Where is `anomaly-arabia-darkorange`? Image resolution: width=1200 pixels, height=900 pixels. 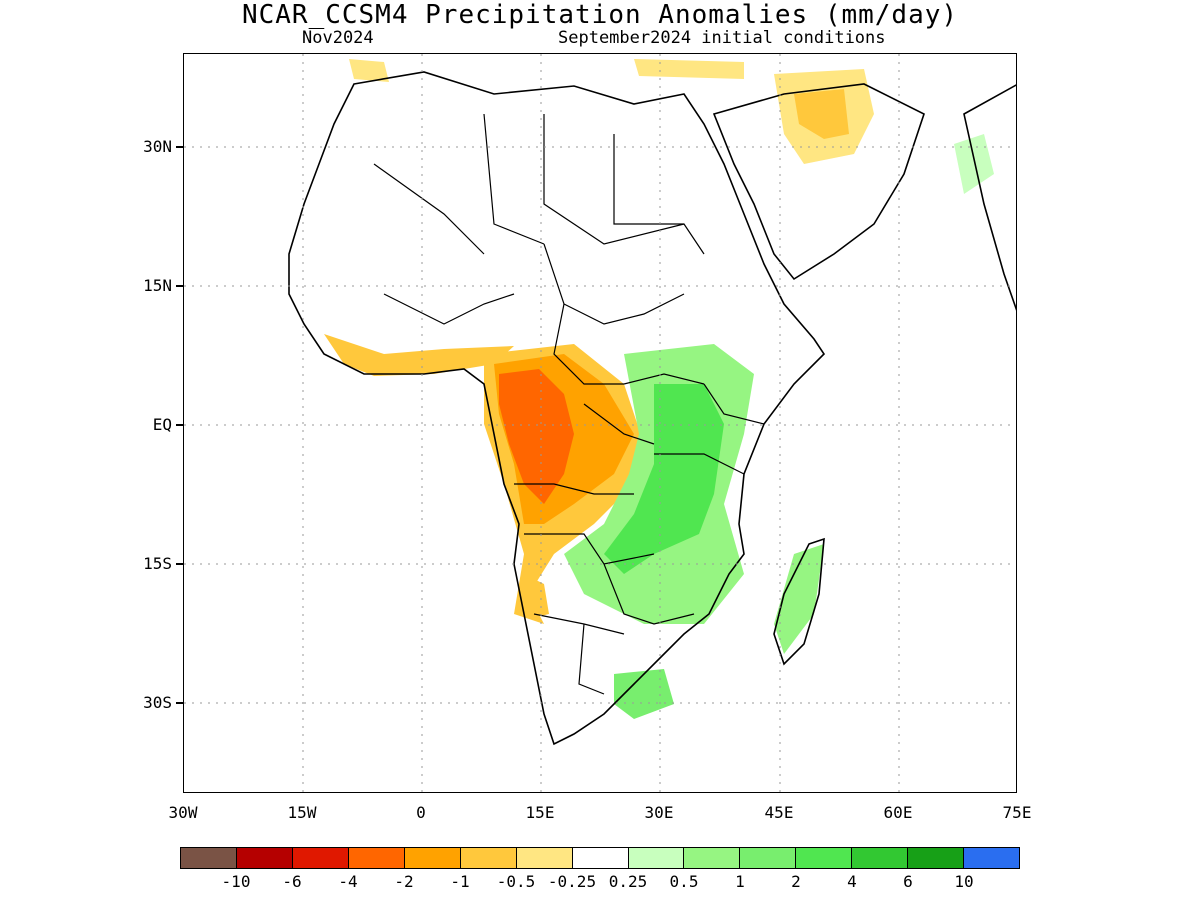 anomaly-arabia-darkorange is located at coordinates (821, 114).